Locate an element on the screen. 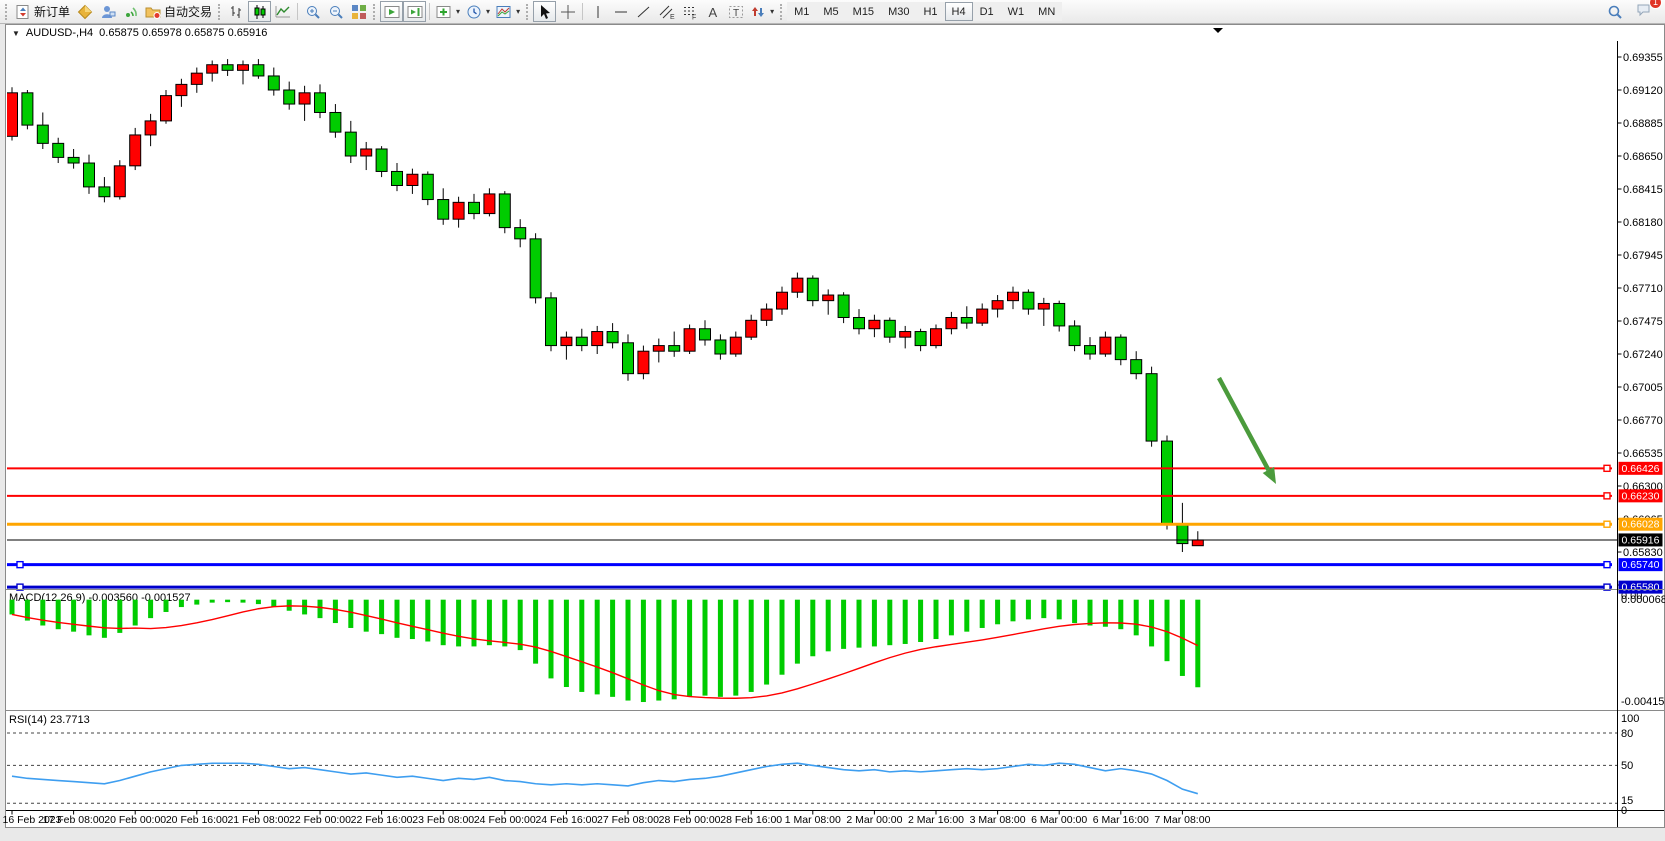  time-tick-label: 20 Feb 16:00 is located at coordinates (197, 820).